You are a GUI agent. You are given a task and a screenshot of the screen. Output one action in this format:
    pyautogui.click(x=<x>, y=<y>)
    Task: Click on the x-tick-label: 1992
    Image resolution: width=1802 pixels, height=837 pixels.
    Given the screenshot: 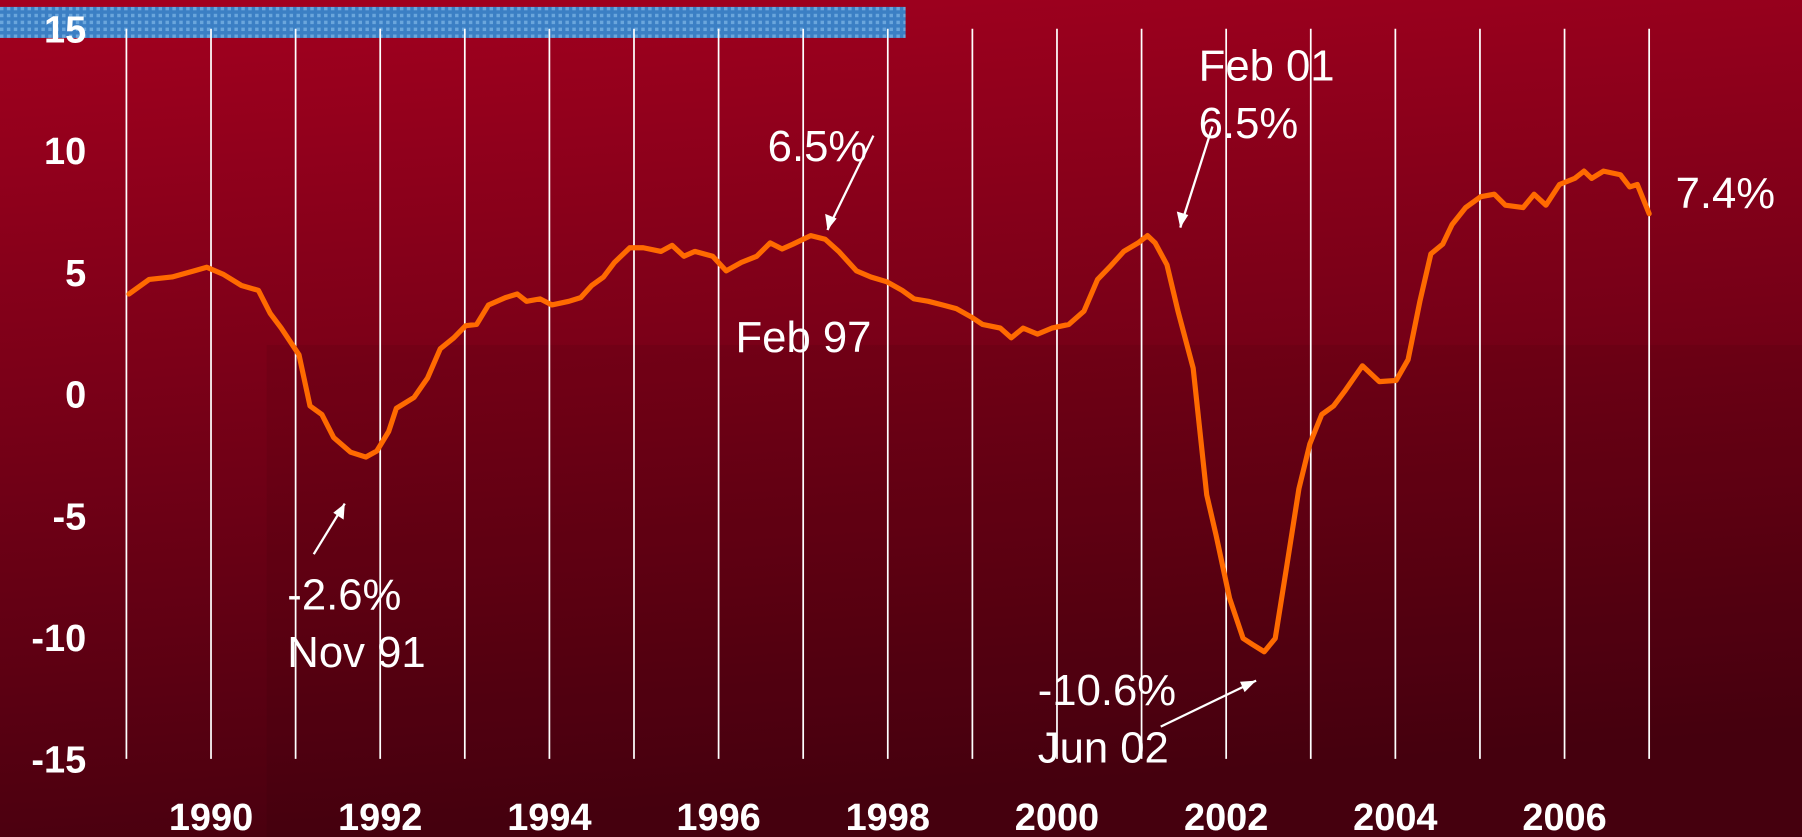 What is the action you would take?
    pyautogui.click(x=380, y=817)
    